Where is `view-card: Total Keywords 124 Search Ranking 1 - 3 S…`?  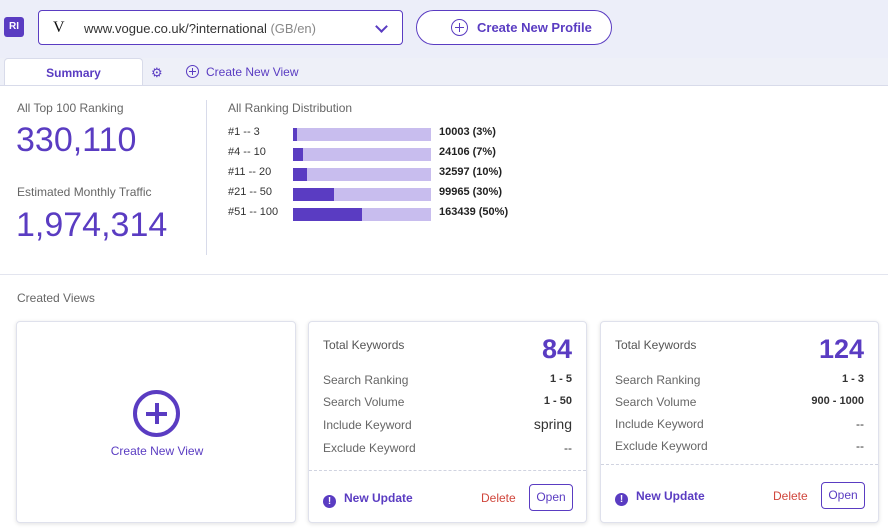
view-card: Total Keywords 124 Search Ranking 1 - 3 S… is located at coordinates (739, 422).